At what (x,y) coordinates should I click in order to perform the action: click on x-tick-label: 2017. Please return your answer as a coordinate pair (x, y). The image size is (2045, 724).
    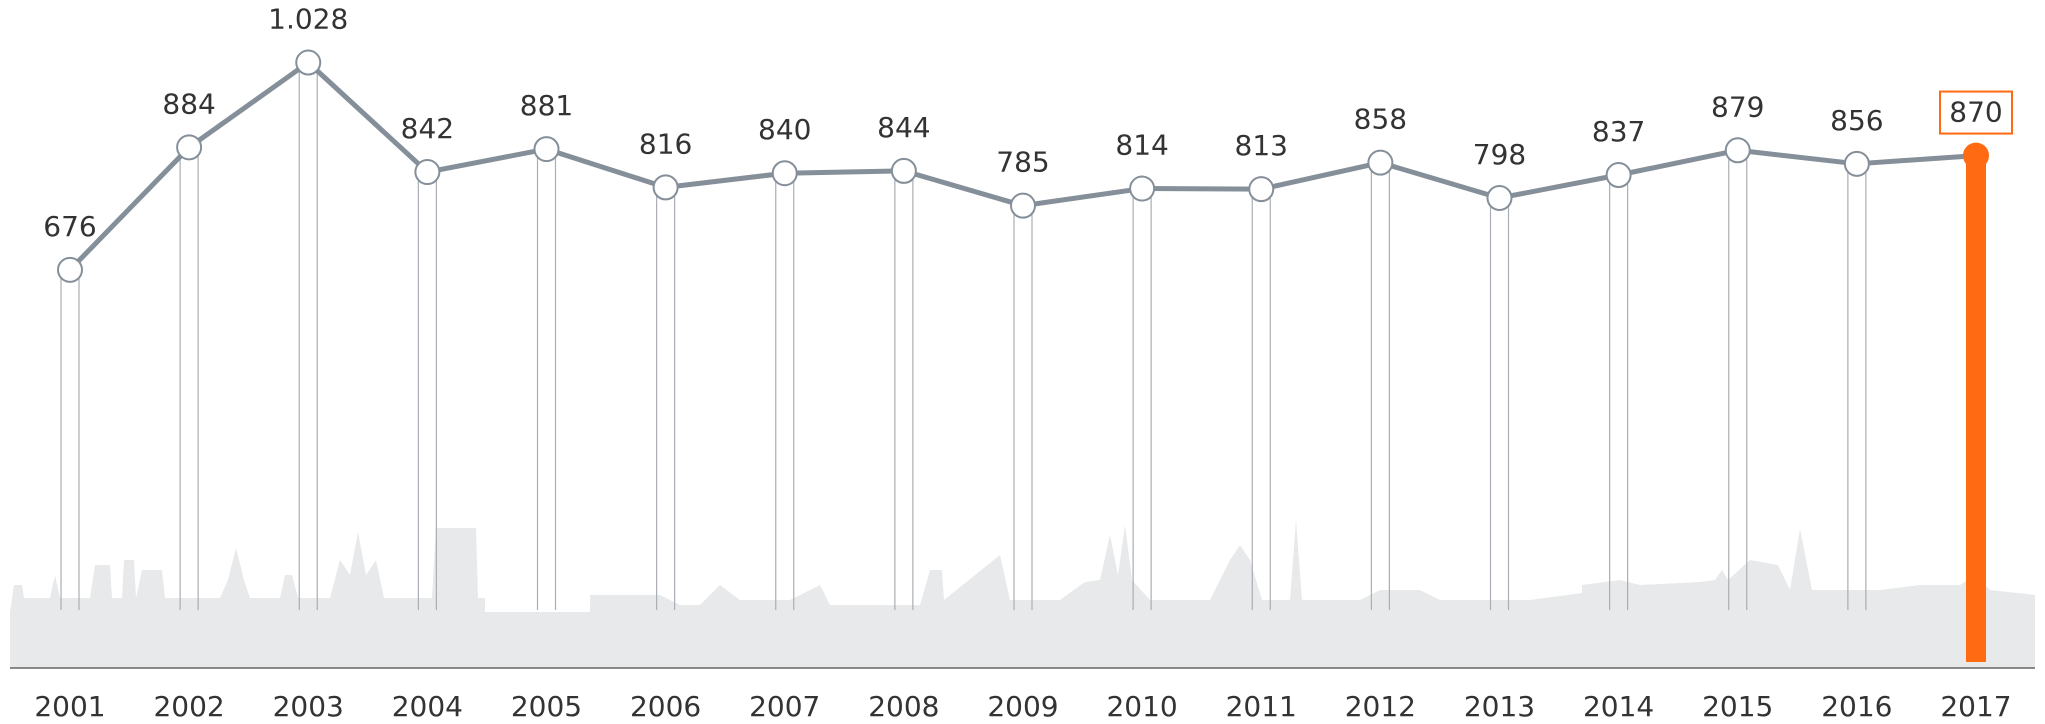
    Looking at the image, I should click on (1975, 706).